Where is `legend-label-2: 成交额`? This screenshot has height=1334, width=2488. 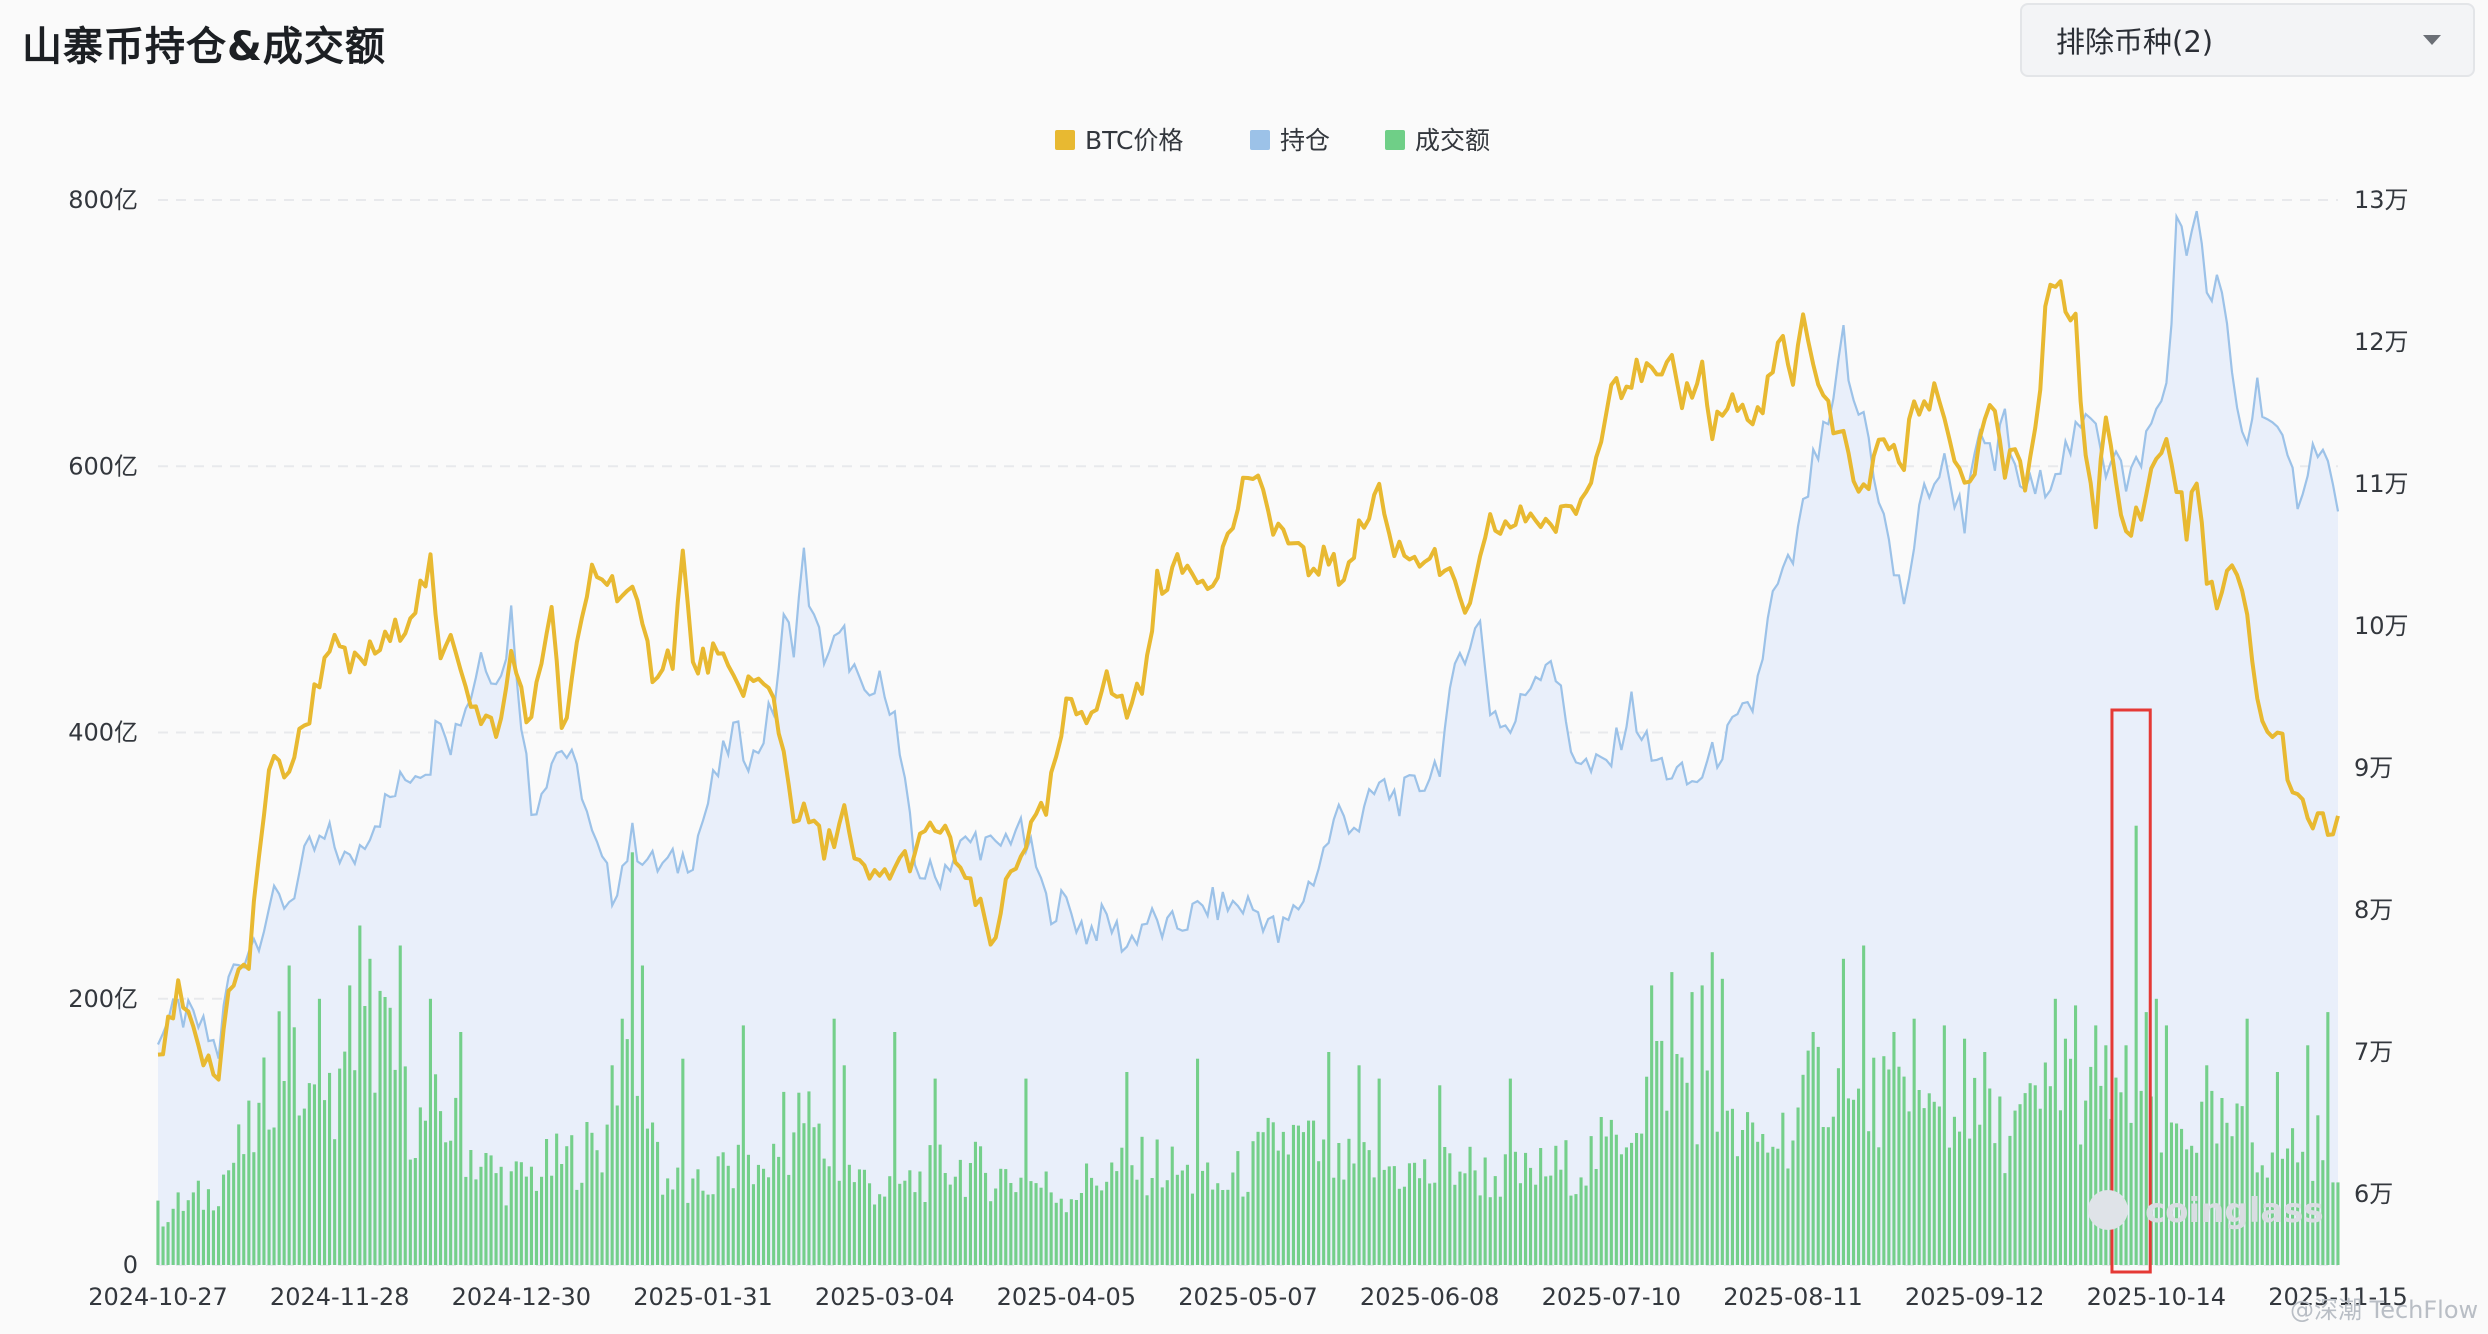
legend-label-2: 成交额 is located at coordinates (1452, 140).